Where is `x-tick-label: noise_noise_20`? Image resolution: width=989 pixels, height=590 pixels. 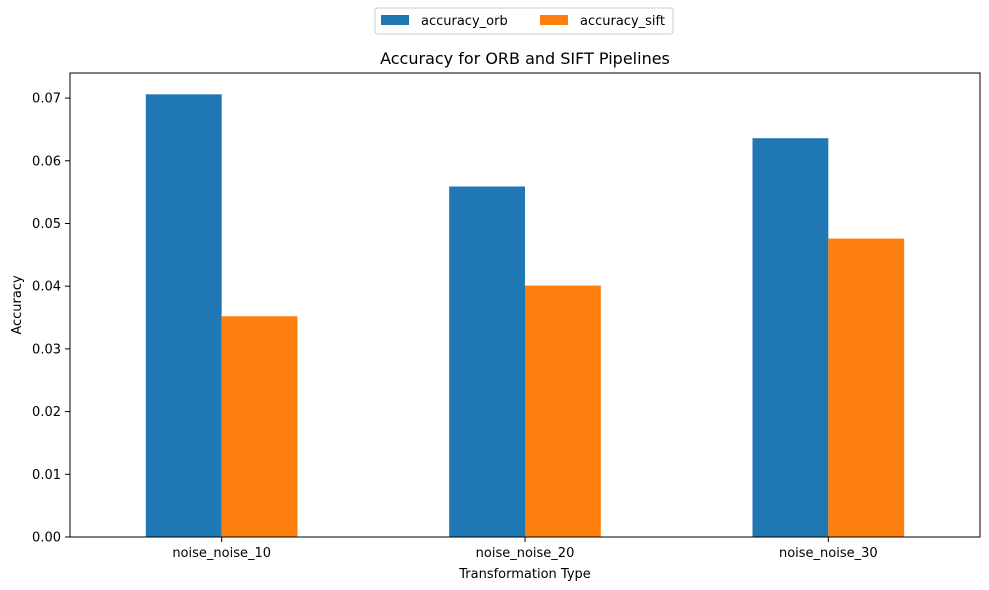
x-tick-label: noise_noise_20 is located at coordinates (525, 553).